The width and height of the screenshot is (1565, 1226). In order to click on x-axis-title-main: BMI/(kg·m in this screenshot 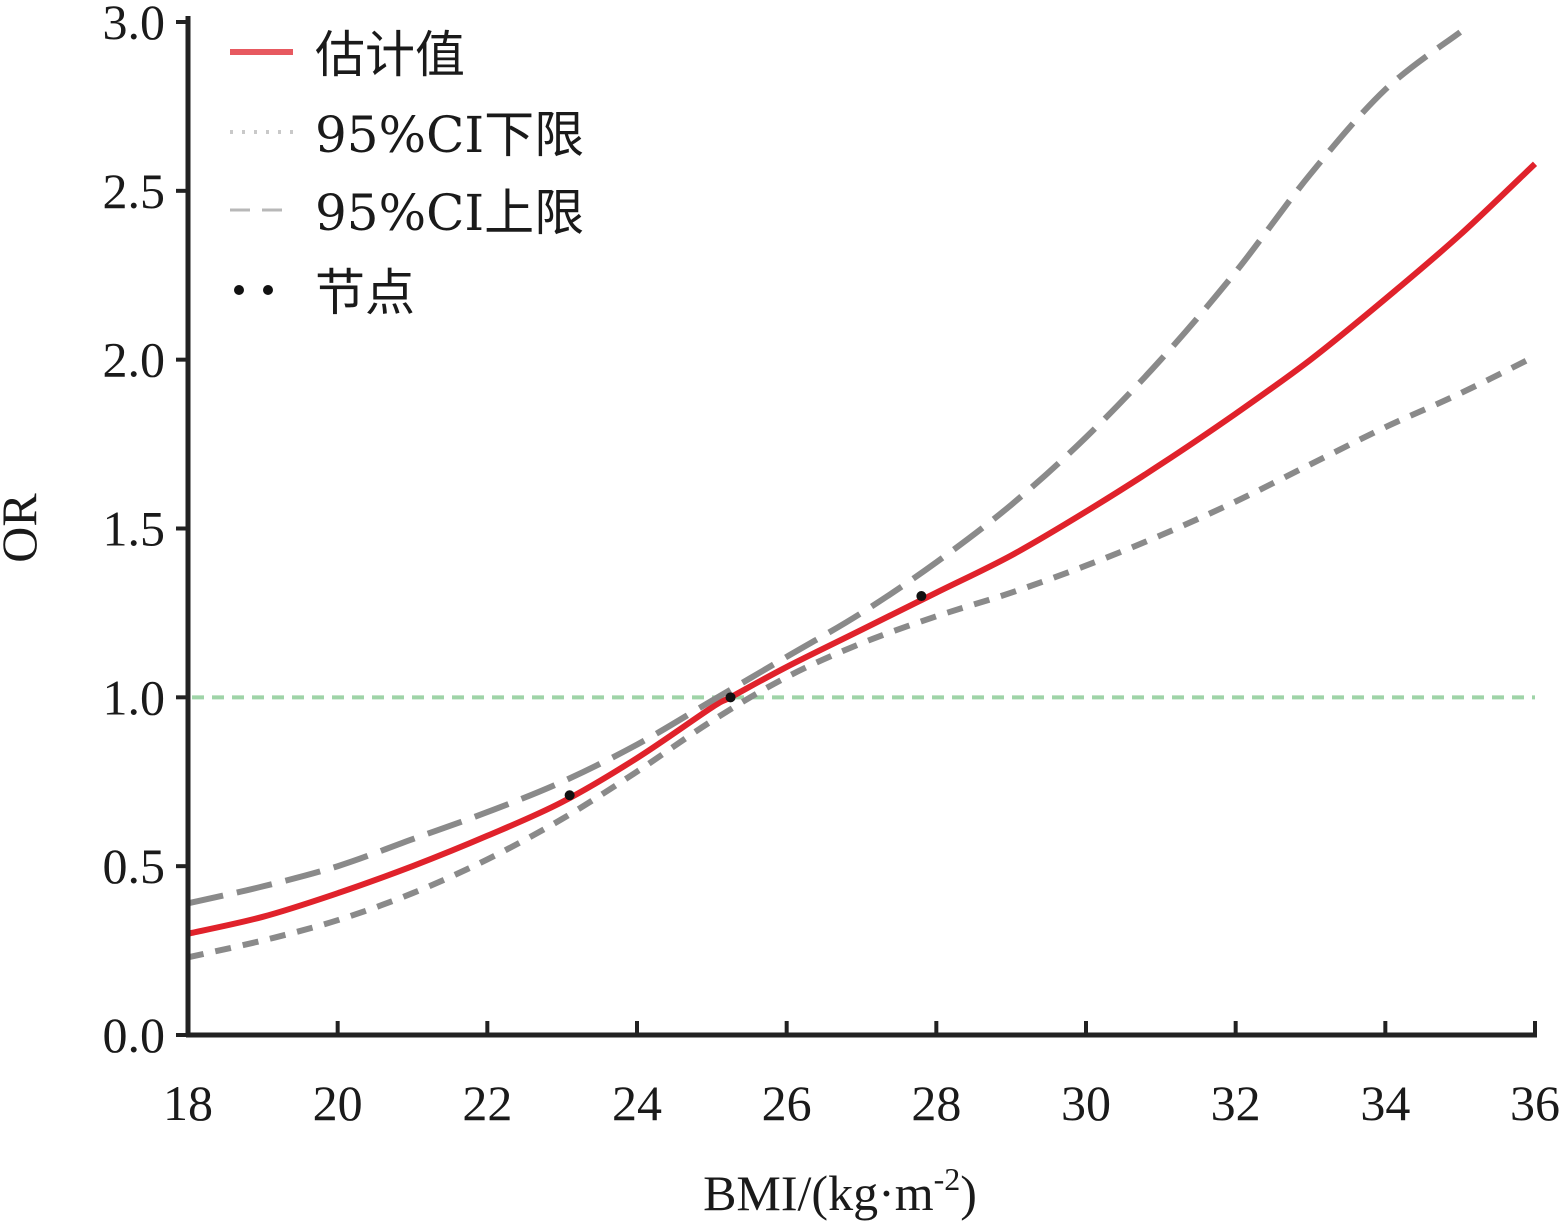, I will do `click(818, 1193)`.